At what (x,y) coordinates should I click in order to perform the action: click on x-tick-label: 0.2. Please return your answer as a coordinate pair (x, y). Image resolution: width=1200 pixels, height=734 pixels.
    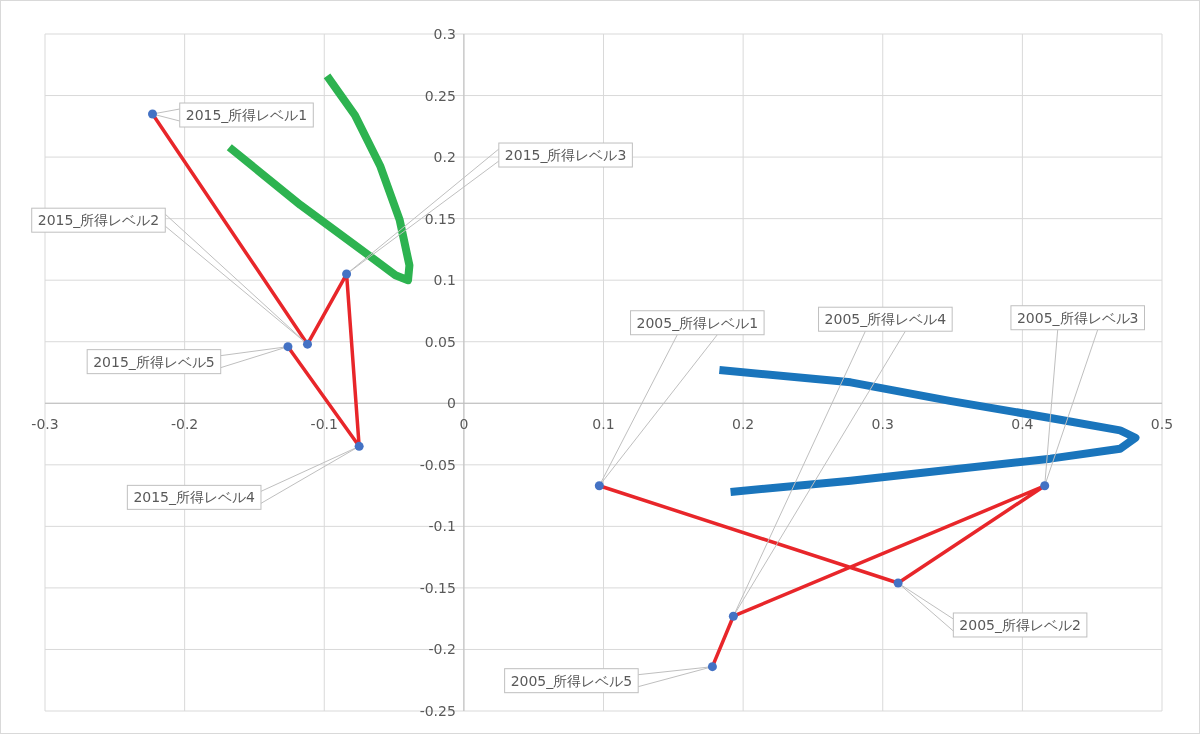
    Looking at the image, I should click on (743, 424).